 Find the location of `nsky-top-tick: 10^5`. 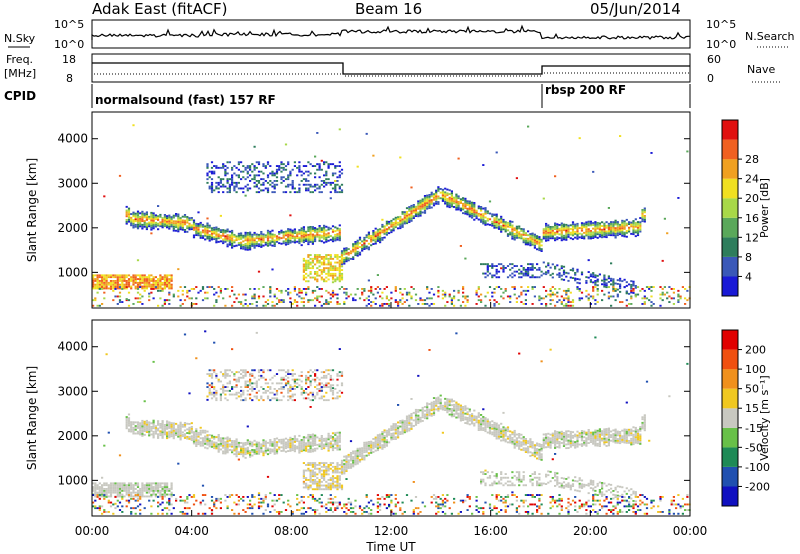

nsky-top-tick: 10^5 is located at coordinates (69, 24).